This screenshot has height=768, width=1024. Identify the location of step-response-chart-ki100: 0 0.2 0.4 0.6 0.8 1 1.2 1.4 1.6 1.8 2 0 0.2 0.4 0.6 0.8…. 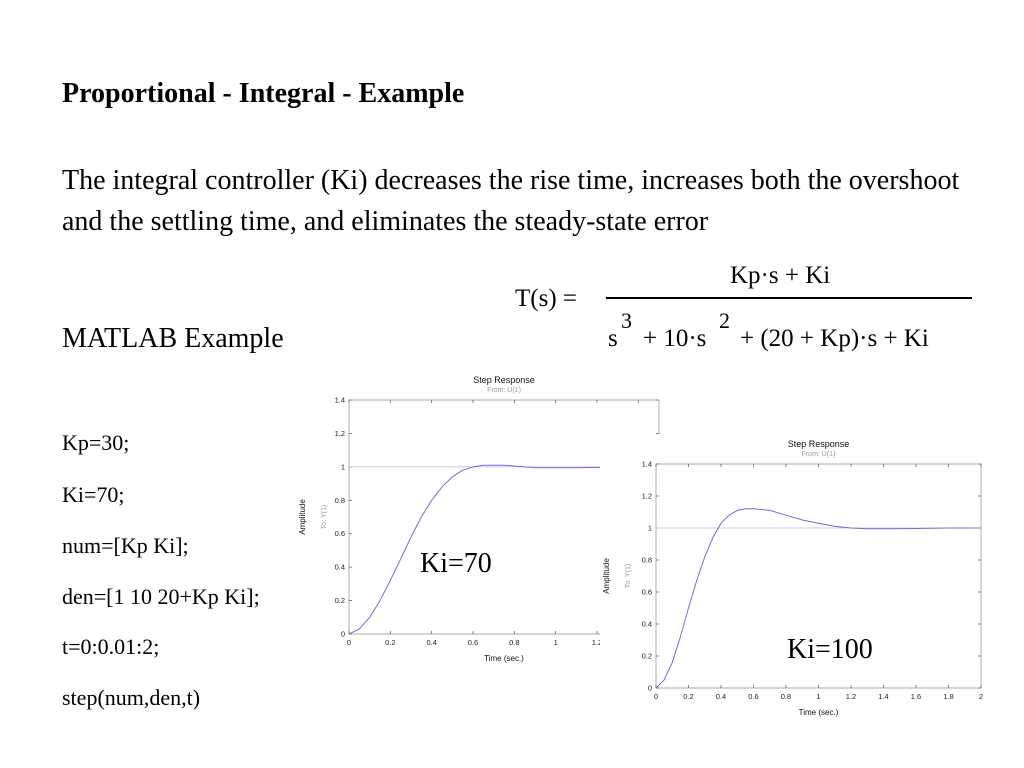
(792, 578).